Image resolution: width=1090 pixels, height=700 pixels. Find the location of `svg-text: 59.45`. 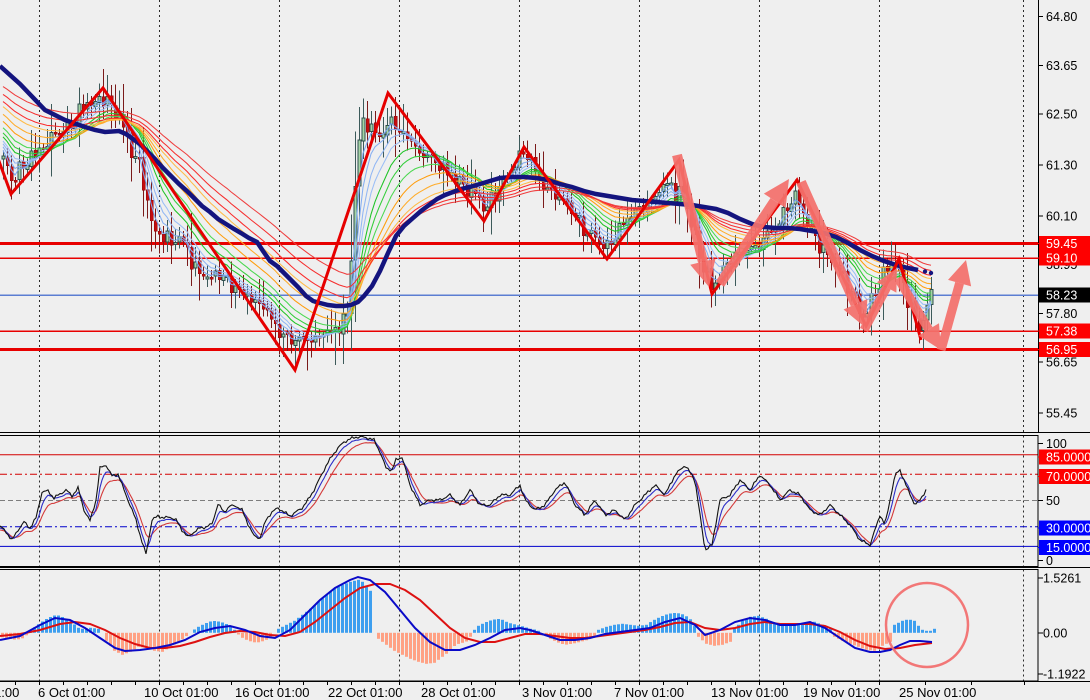

svg-text: 59.45 is located at coordinates (1061, 244).